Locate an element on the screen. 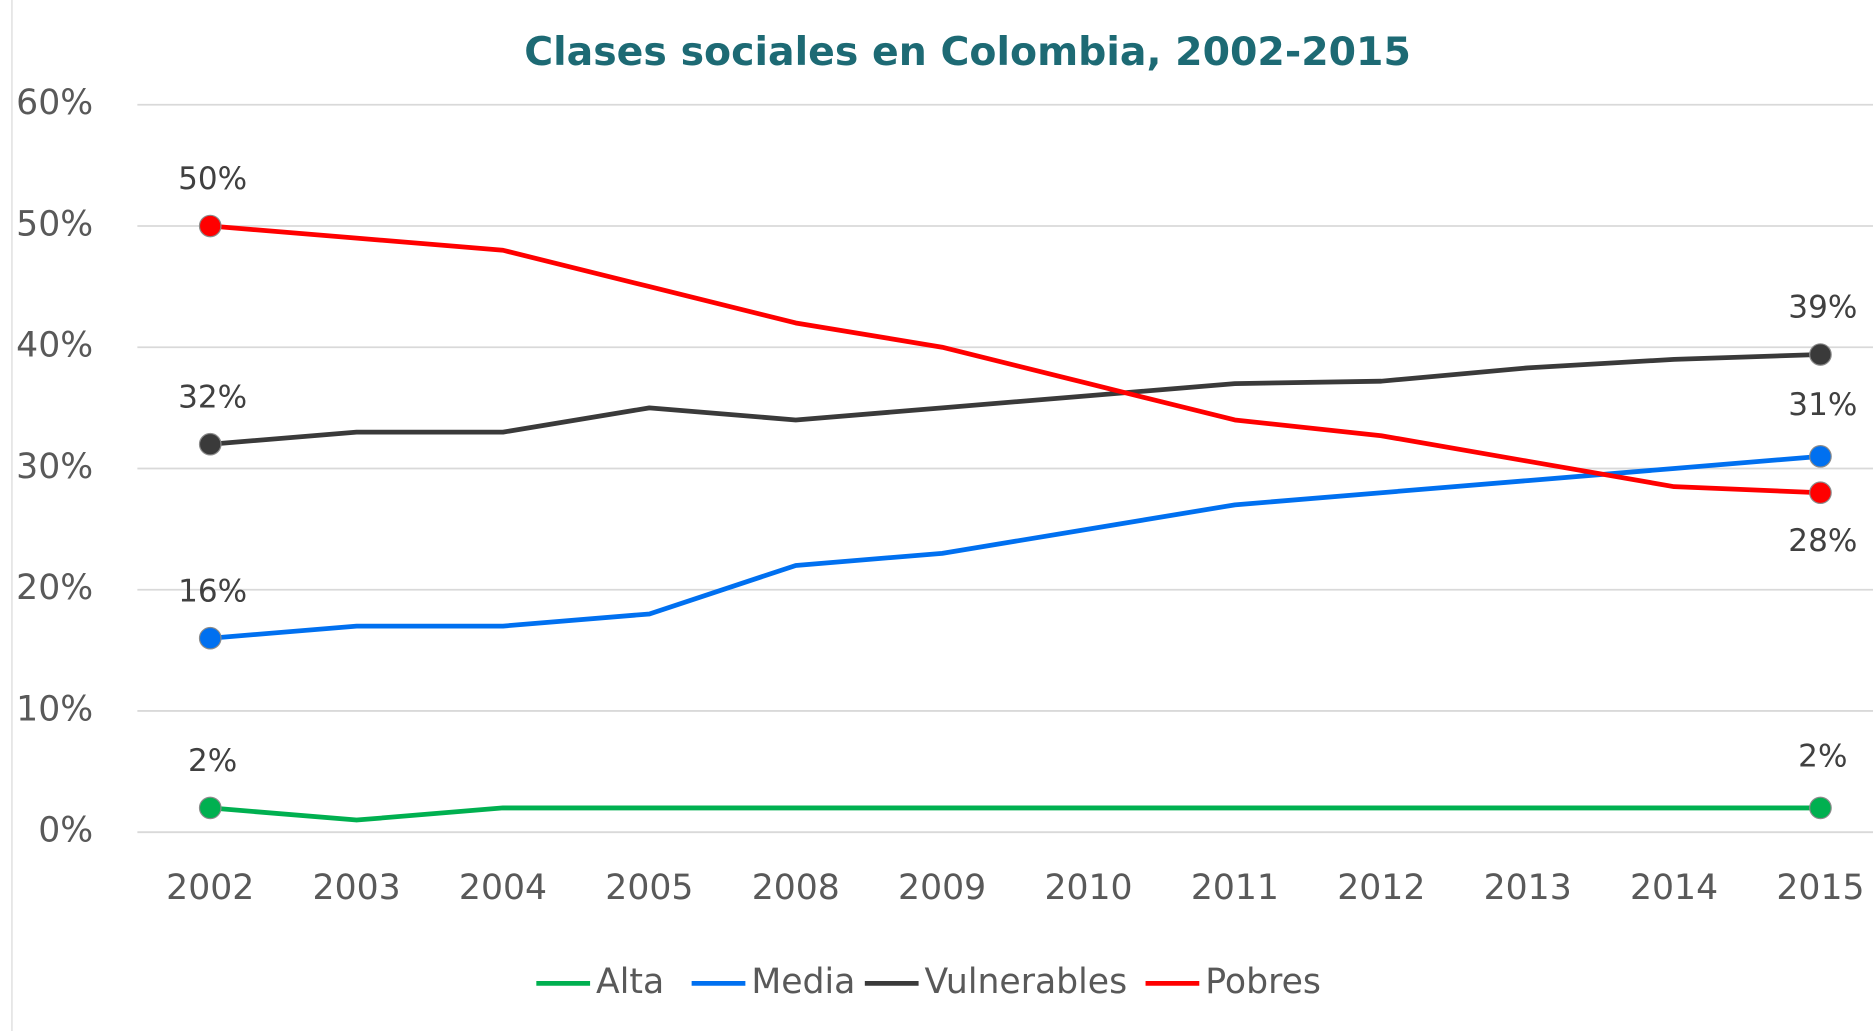  x-tick-label: 2008 is located at coordinates (796, 888).